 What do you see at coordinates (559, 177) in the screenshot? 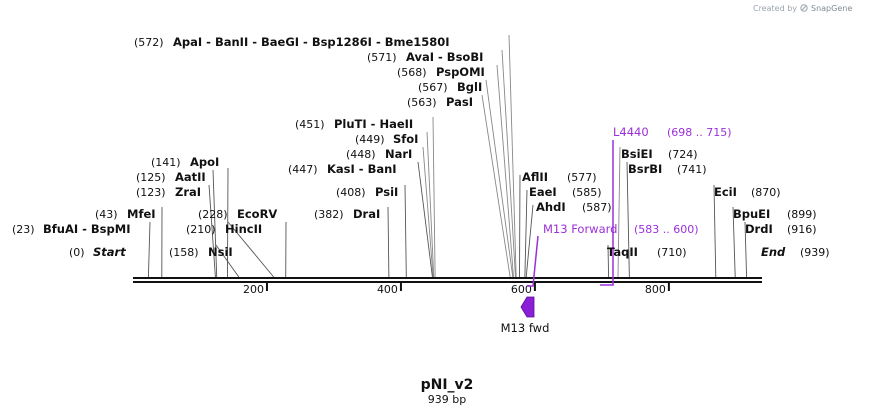
I see `enzyme-label-aflii: AflII (577)` at bounding box center [559, 177].